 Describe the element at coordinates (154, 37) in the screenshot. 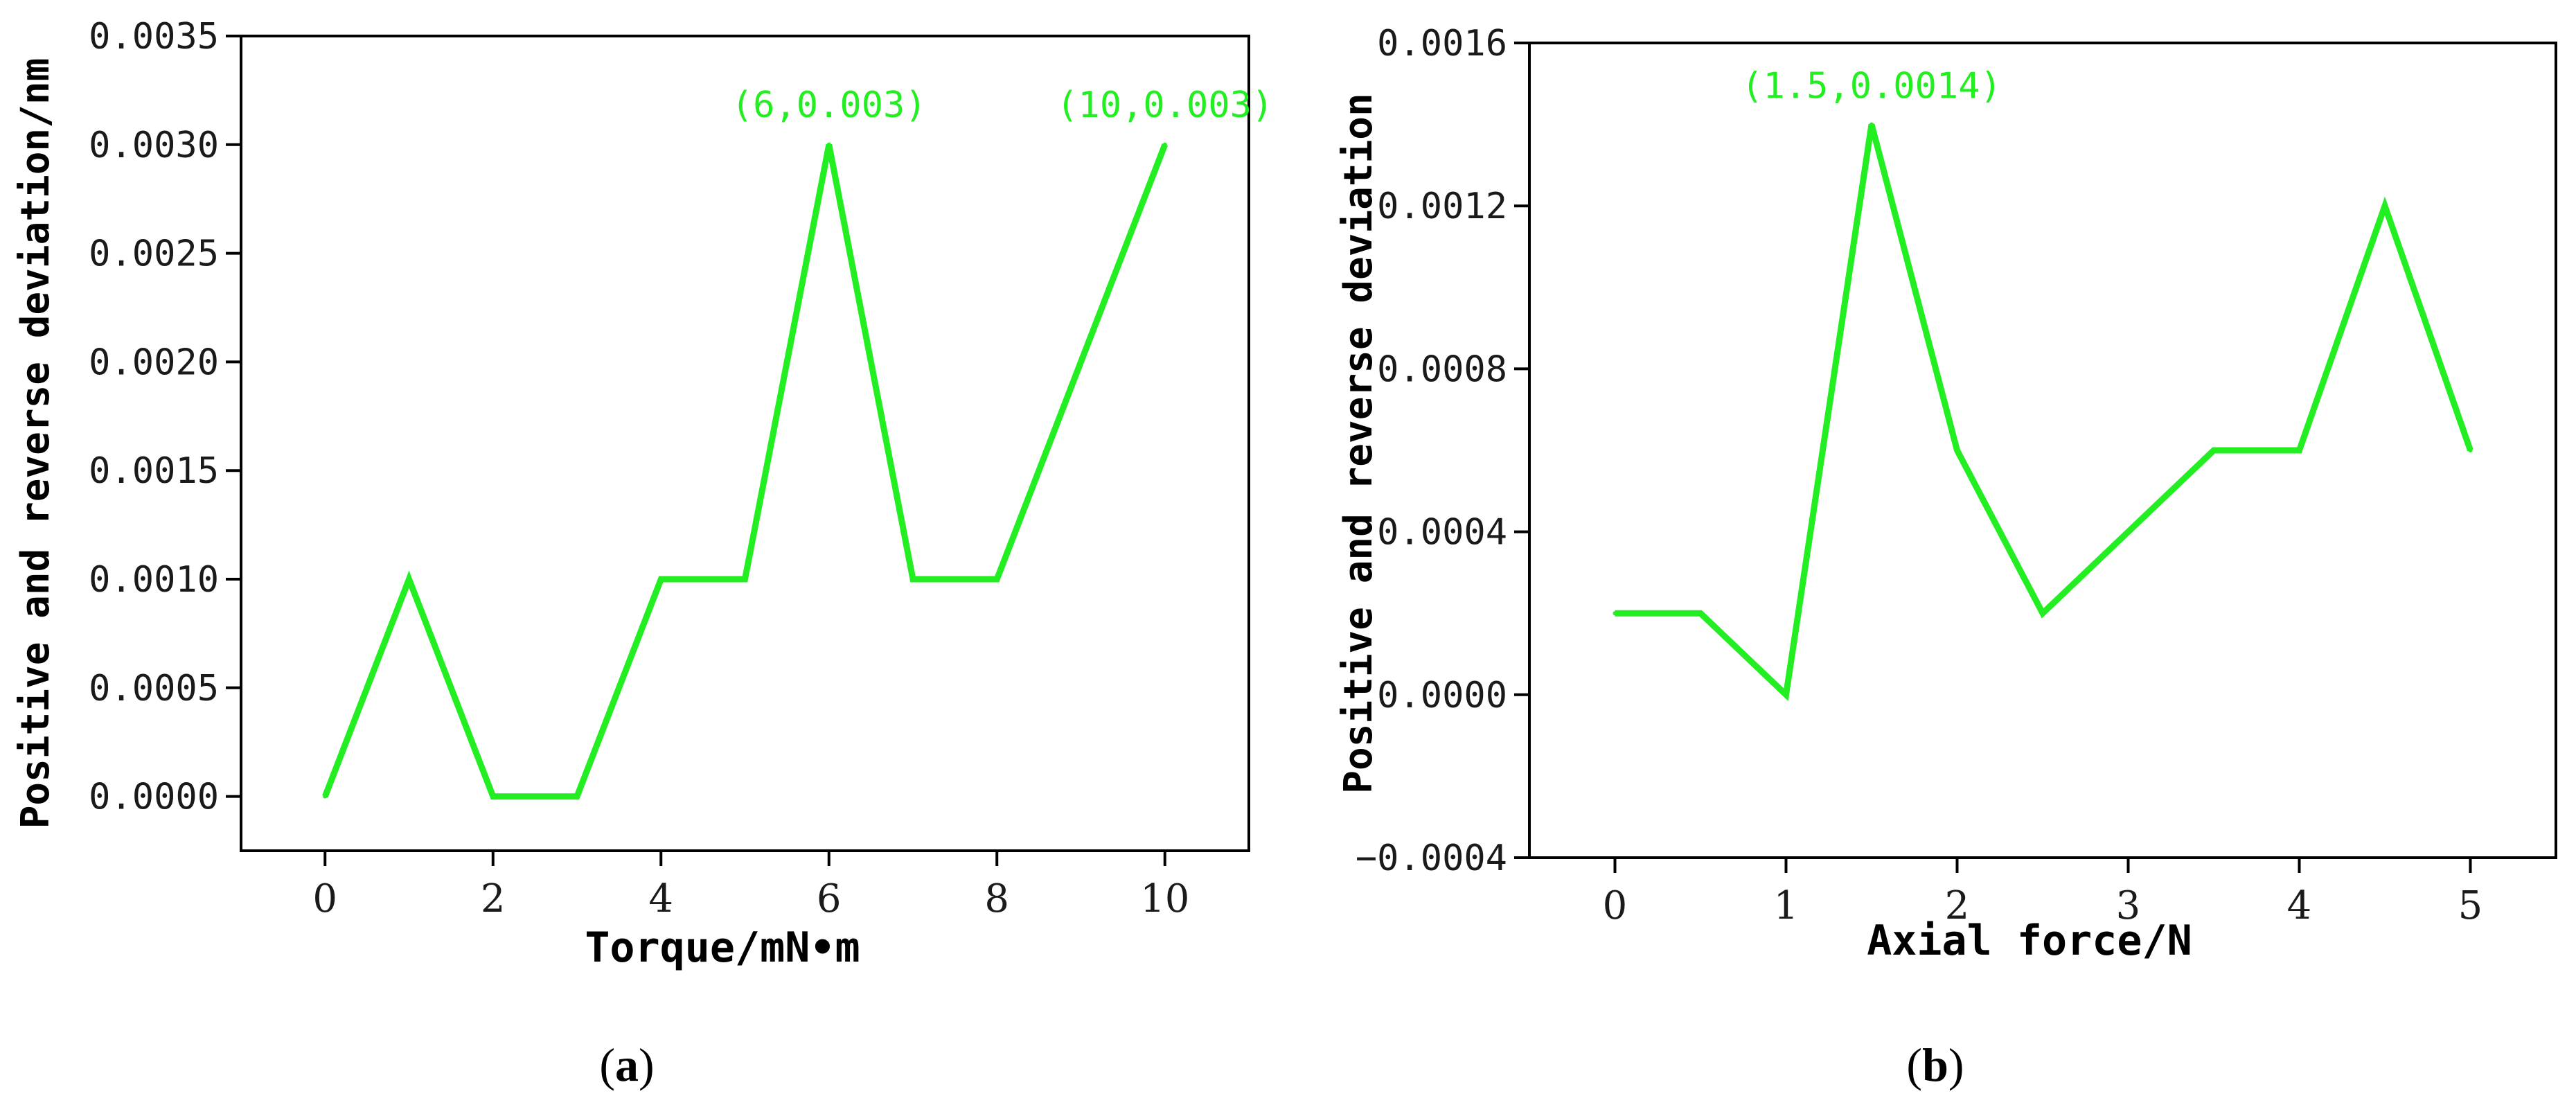

I see `y-tick-label: 0.0035` at that location.